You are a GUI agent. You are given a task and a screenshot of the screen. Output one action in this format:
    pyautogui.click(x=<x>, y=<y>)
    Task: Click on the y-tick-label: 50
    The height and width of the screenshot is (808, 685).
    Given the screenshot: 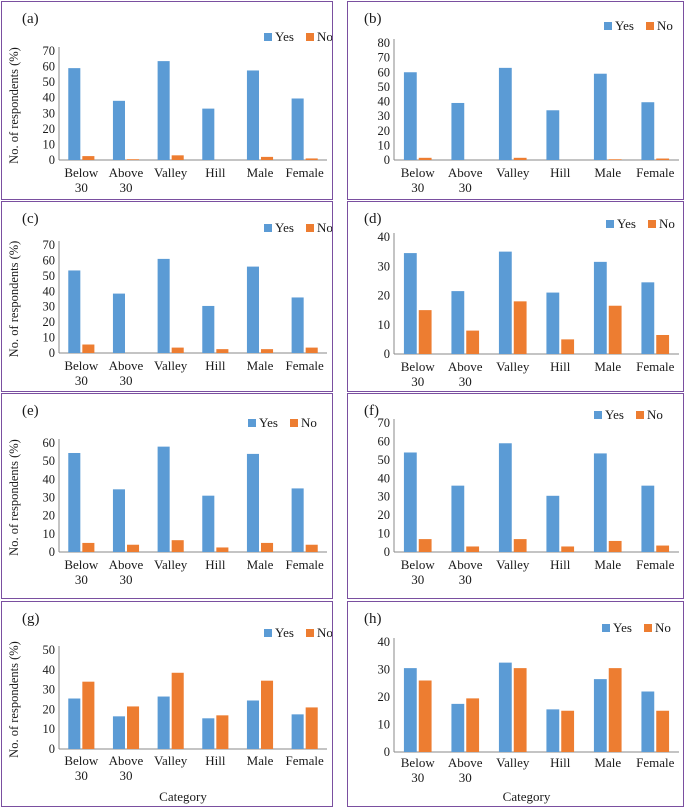 What is the action you would take?
    pyautogui.click(x=384, y=460)
    